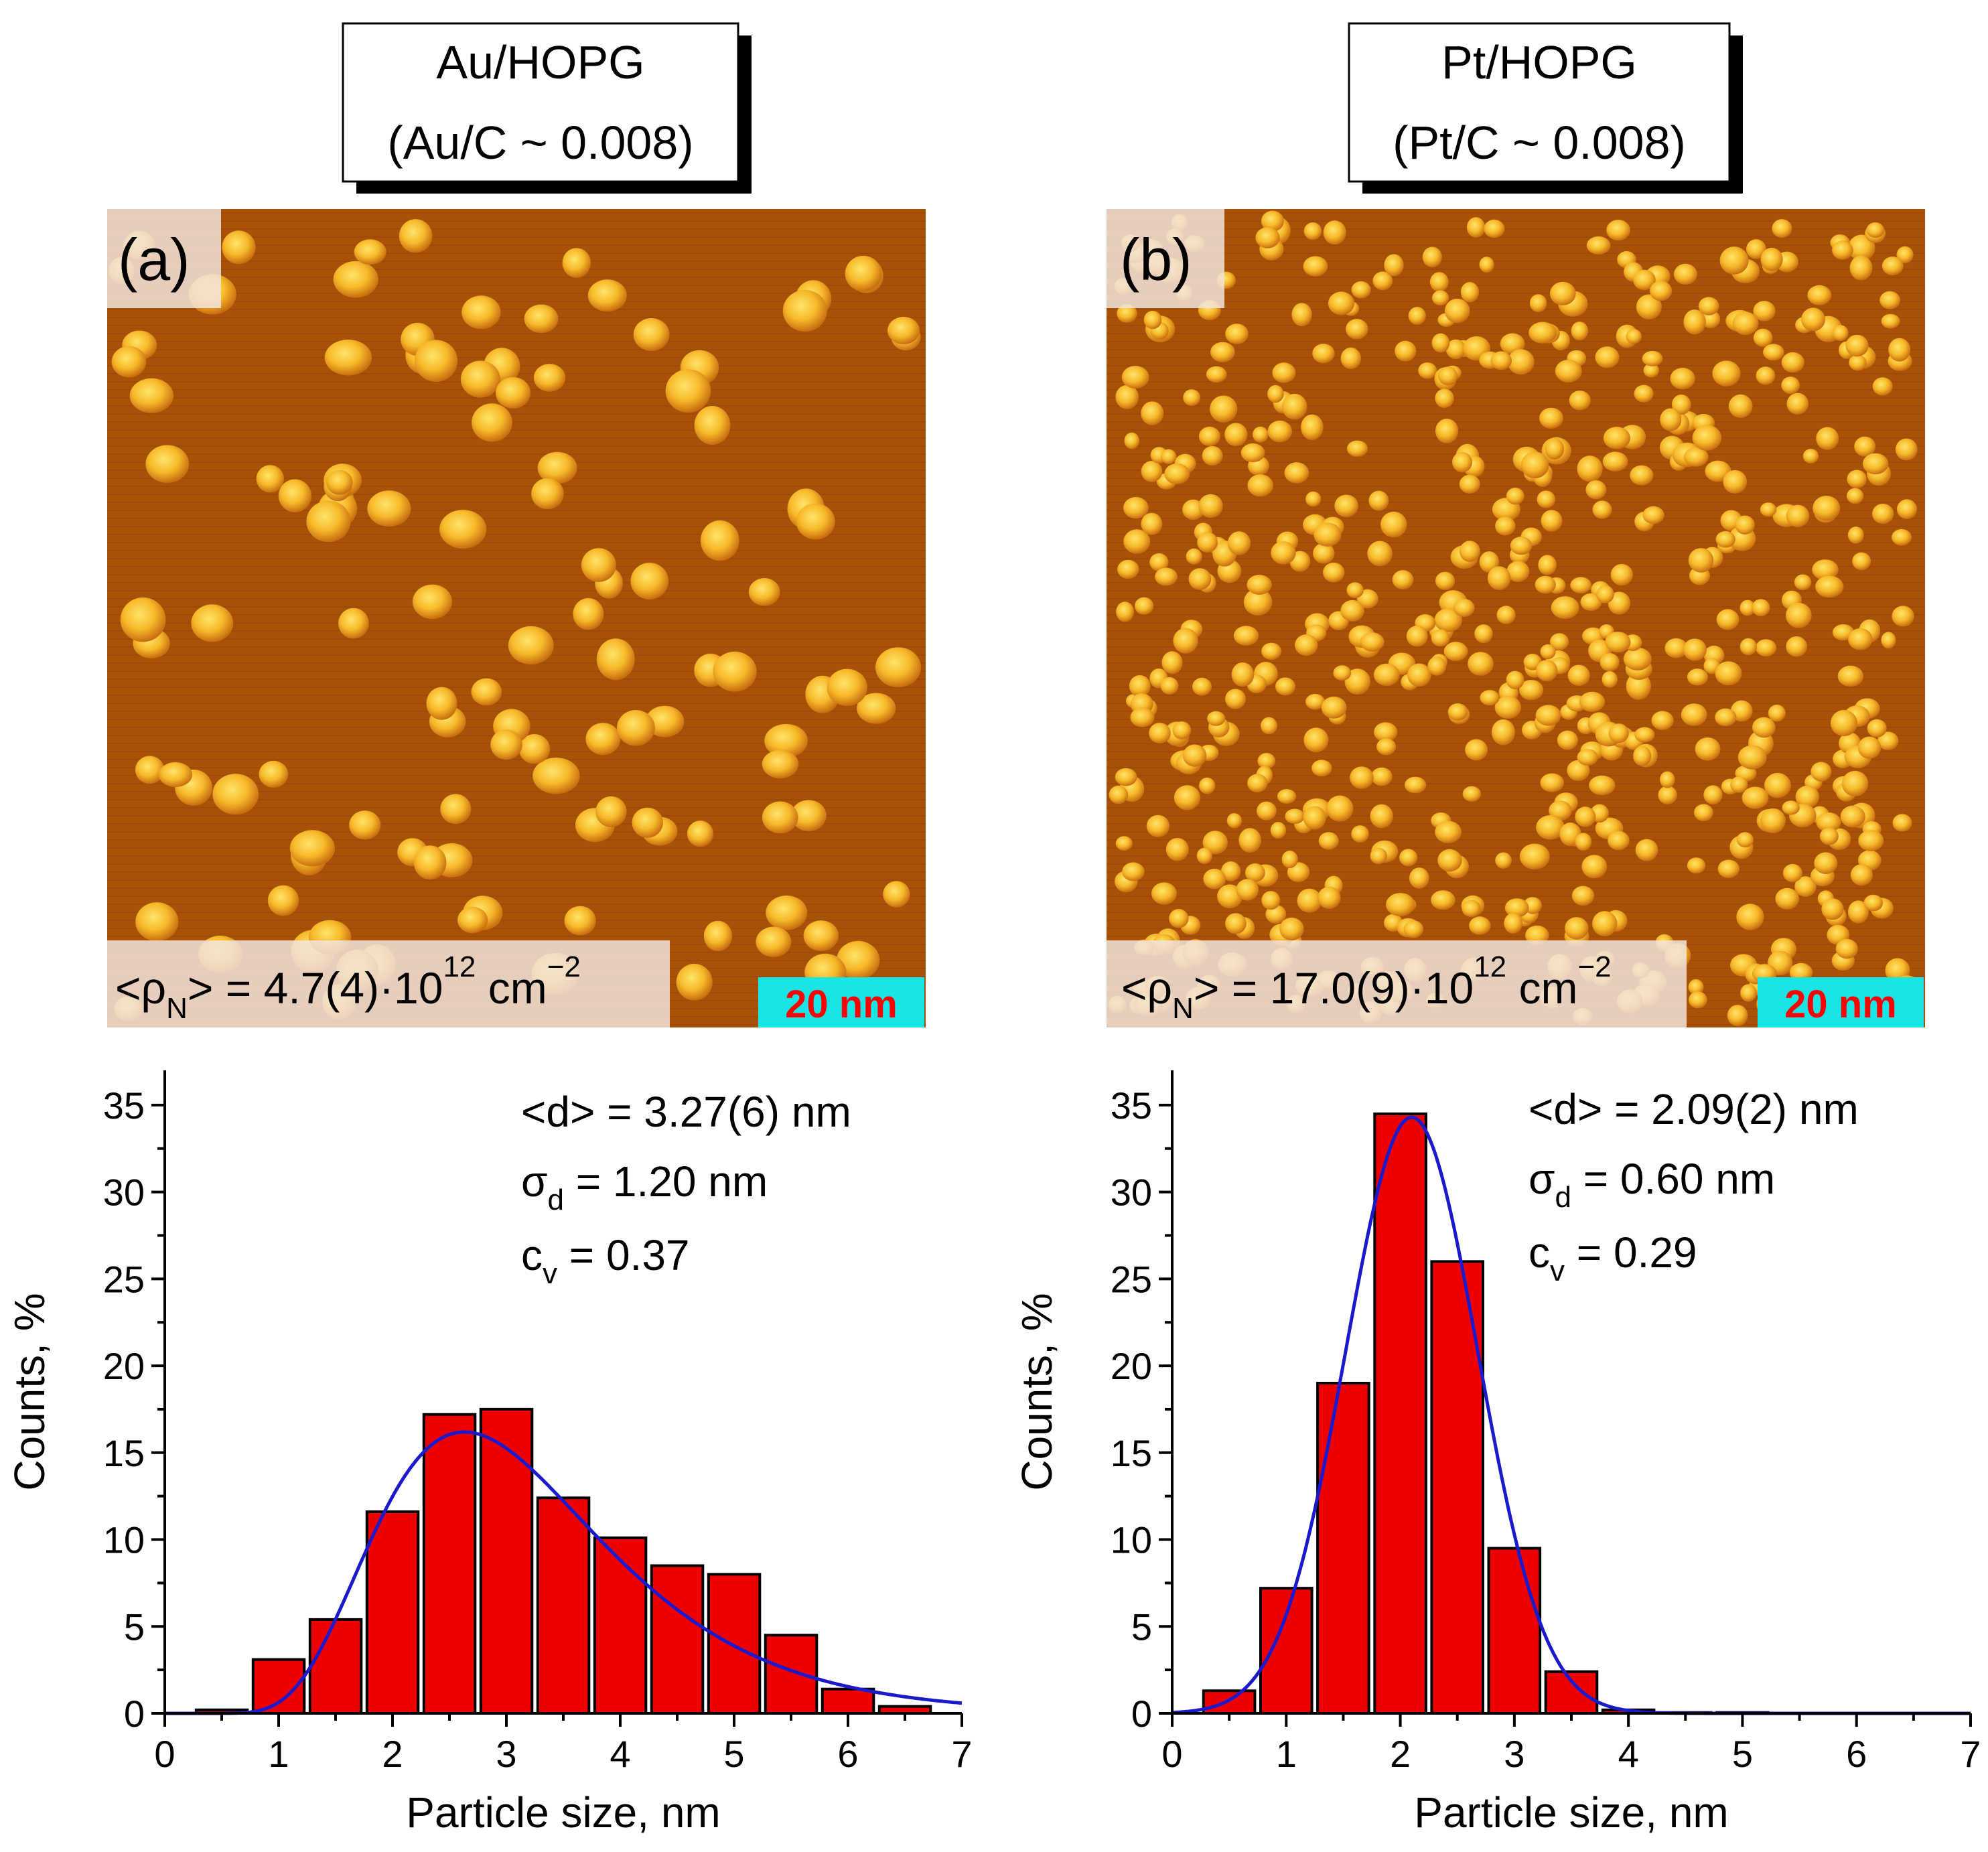 The height and width of the screenshot is (1852, 1988). What do you see at coordinates (124, 1105) in the screenshot?
I see `y-tick-label: 35` at bounding box center [124, 1105].